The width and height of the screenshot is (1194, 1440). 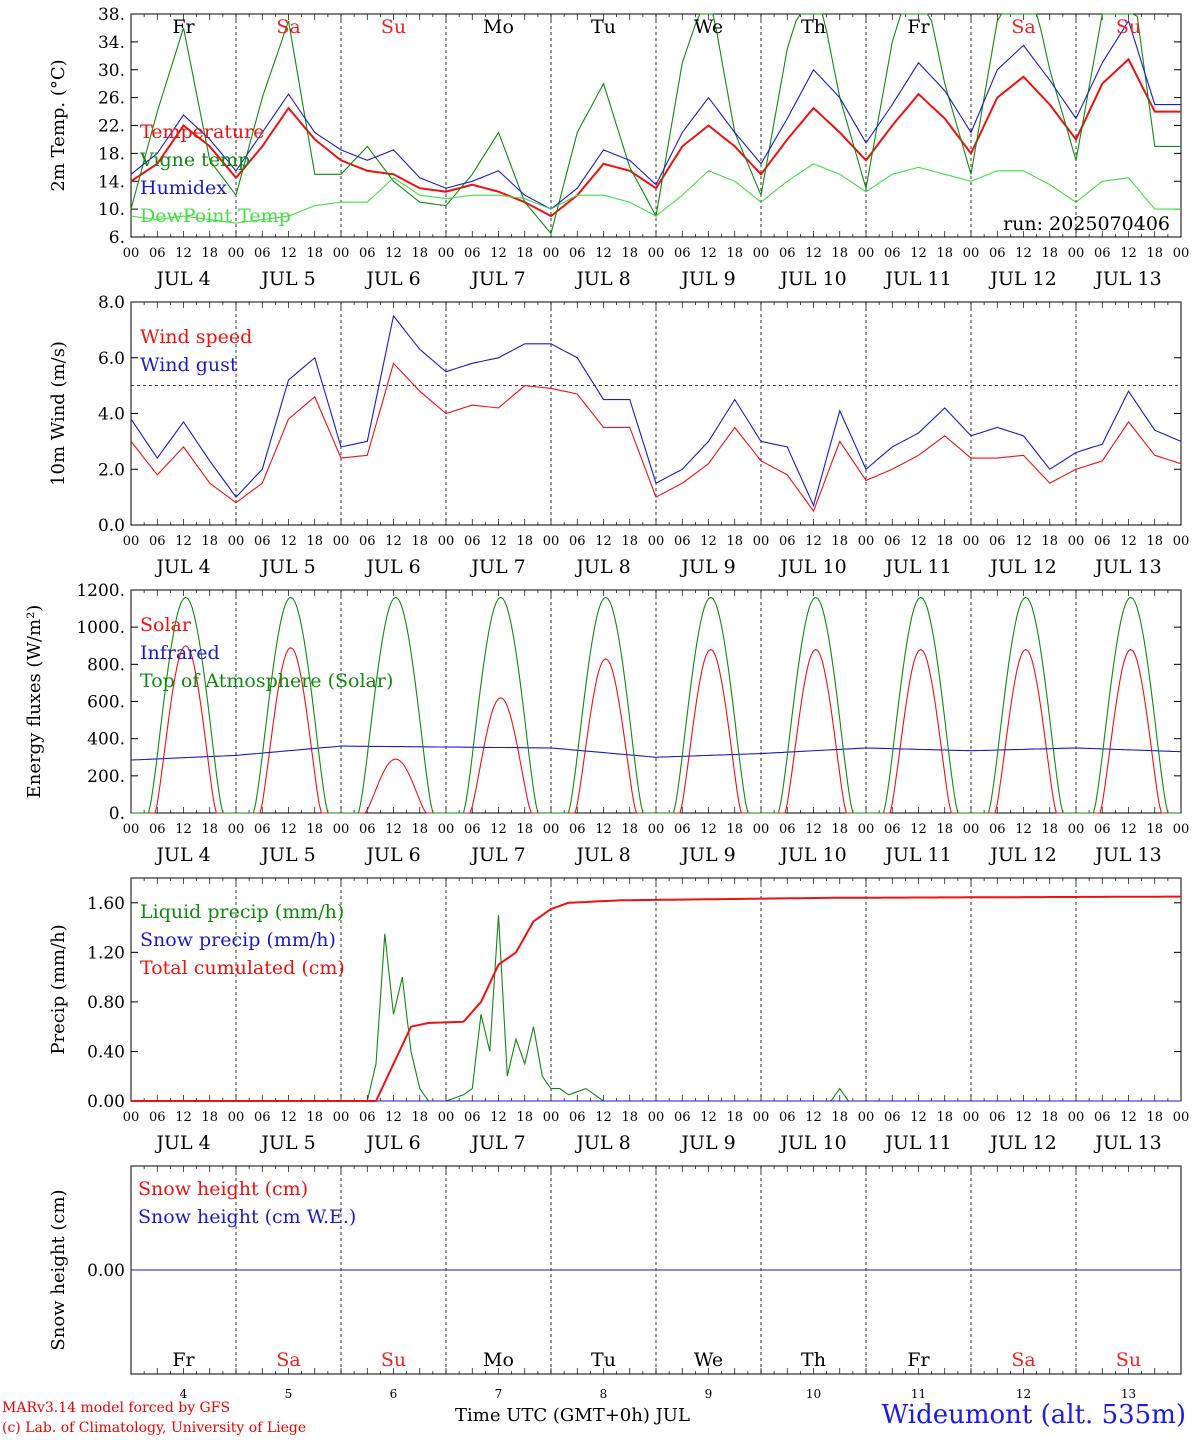 I want to click on weekday-label: Sa, so click(x=288, y=27).